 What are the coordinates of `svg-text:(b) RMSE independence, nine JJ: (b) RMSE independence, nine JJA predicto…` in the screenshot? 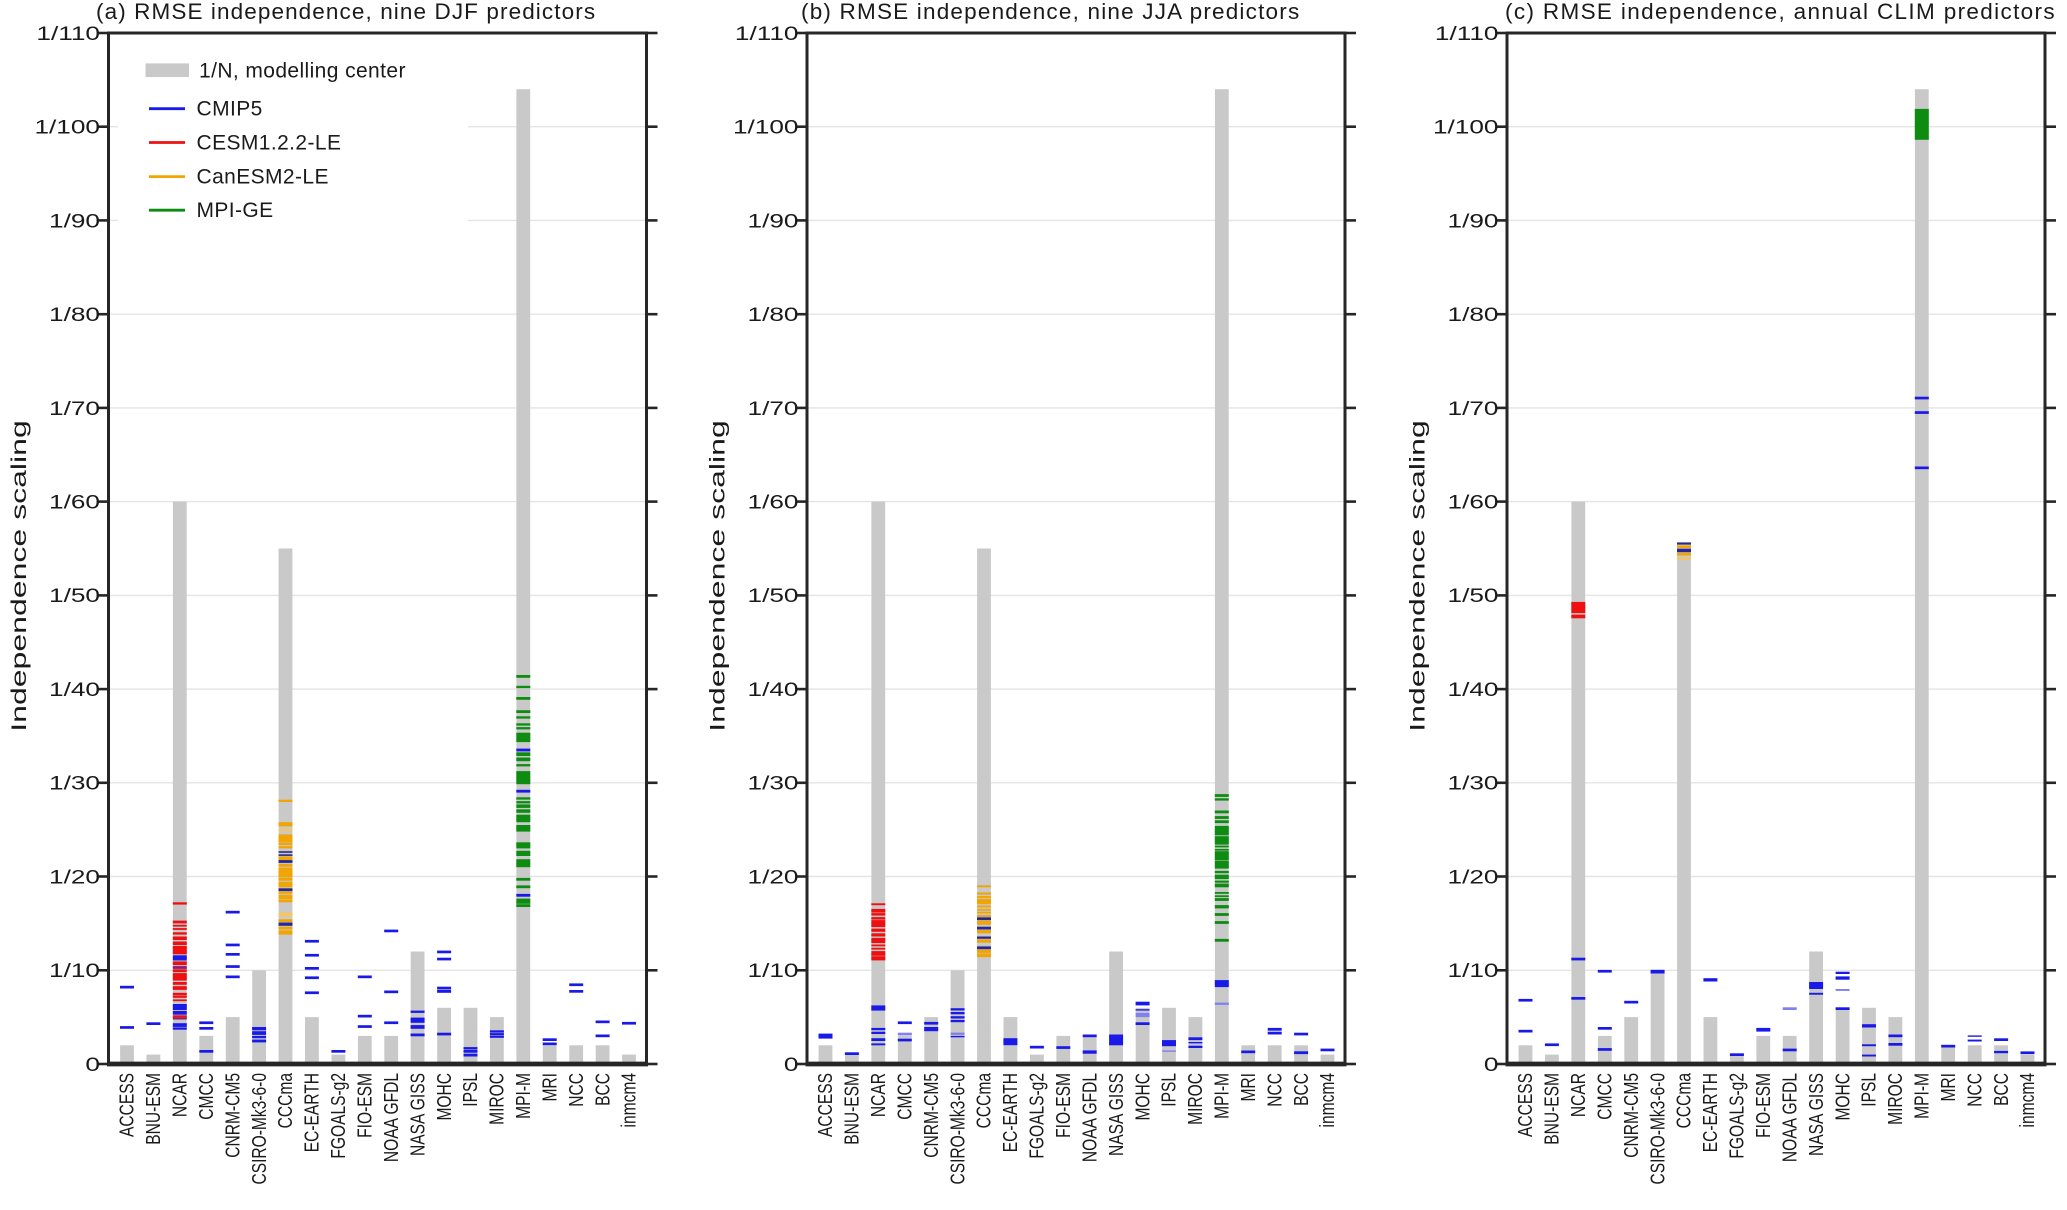 It's located at (1050, 12).